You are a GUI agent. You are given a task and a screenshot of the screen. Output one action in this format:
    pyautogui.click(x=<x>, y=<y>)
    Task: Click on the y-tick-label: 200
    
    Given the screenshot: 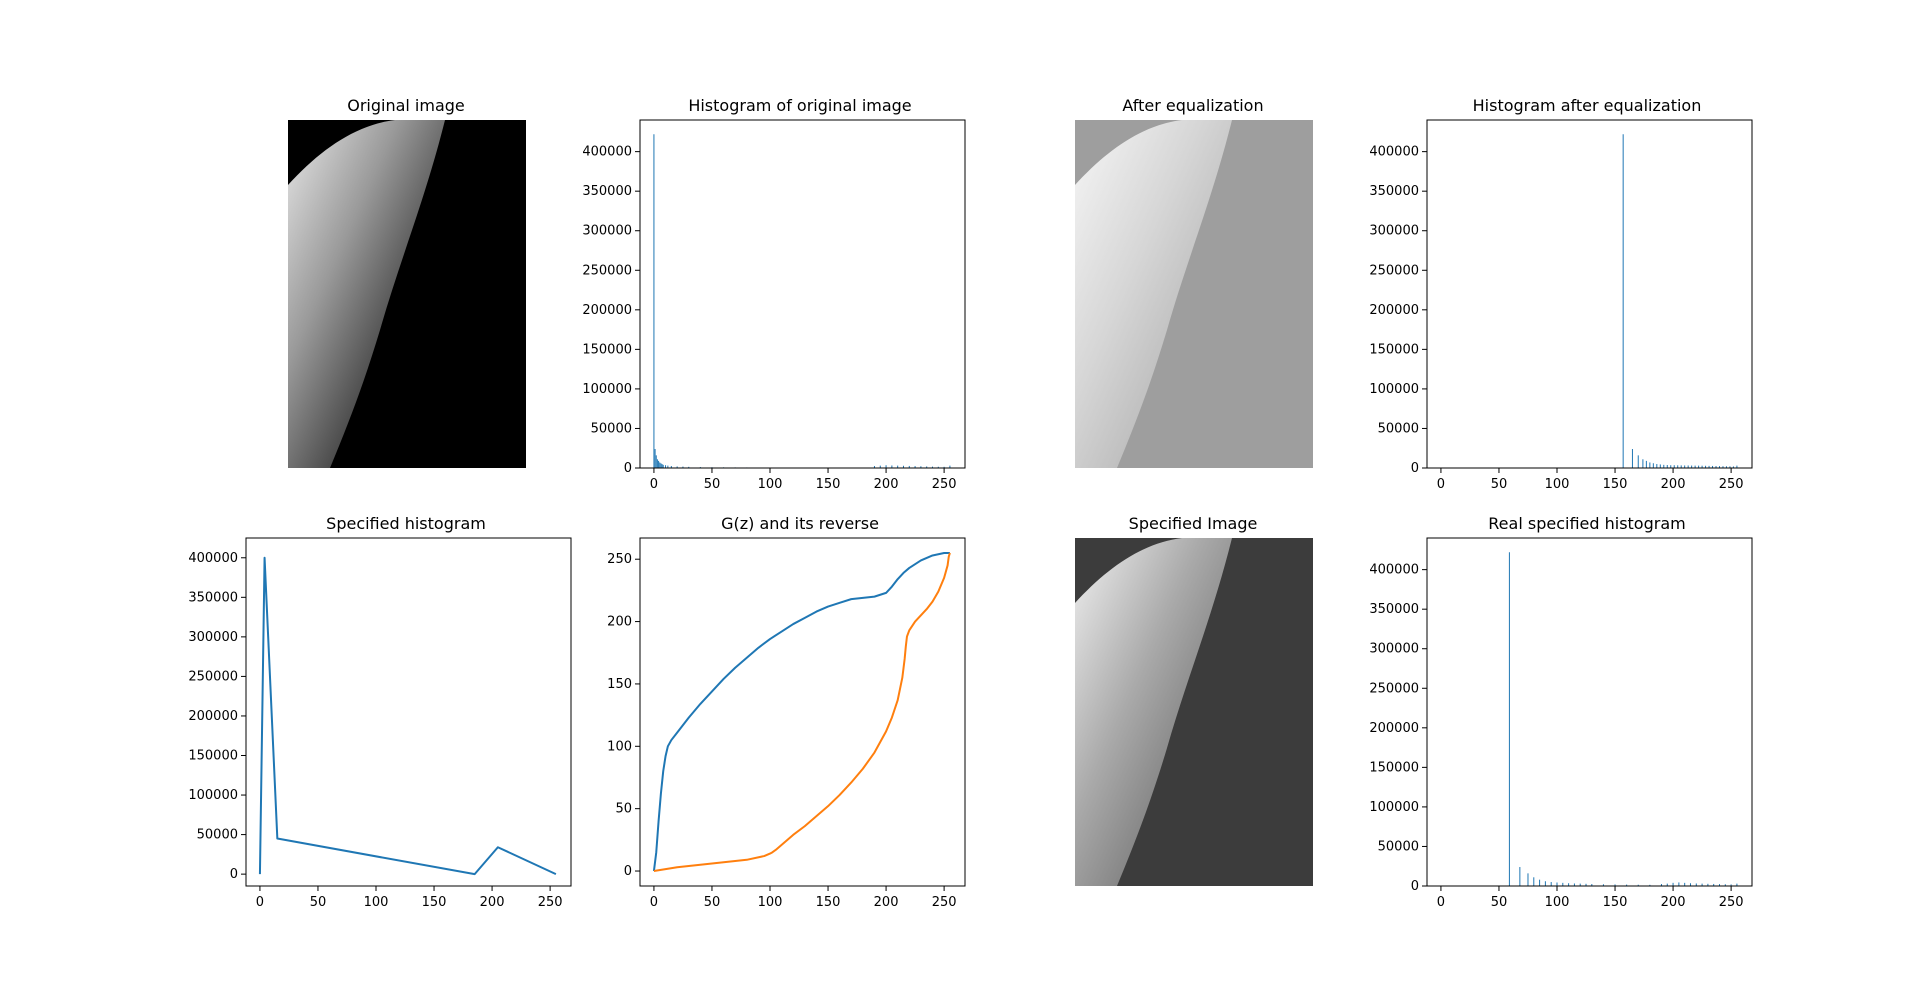 What is the action you would take?
    pyautogui.click(x=619, y=622)
    